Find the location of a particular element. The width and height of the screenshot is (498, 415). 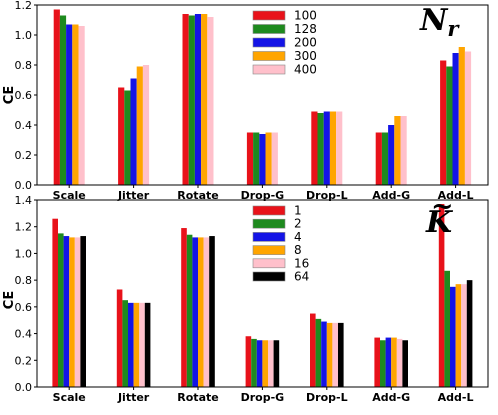

y-tick-label: 1.4 is located at coordinates (24, 200).